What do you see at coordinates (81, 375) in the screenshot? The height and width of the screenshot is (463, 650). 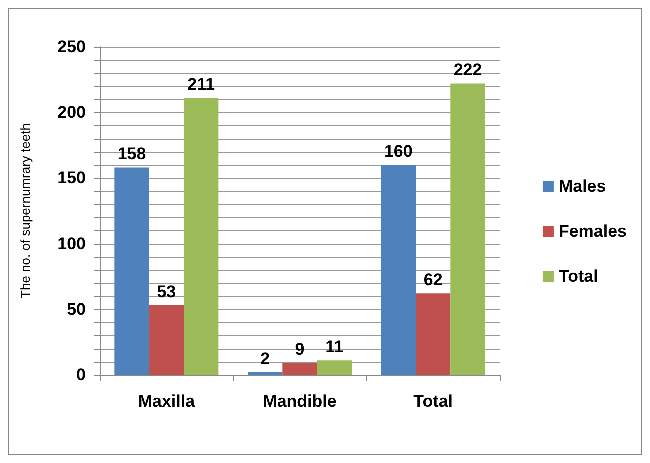 I see `y-tick-label: 0` at bounding box center [81, 375].